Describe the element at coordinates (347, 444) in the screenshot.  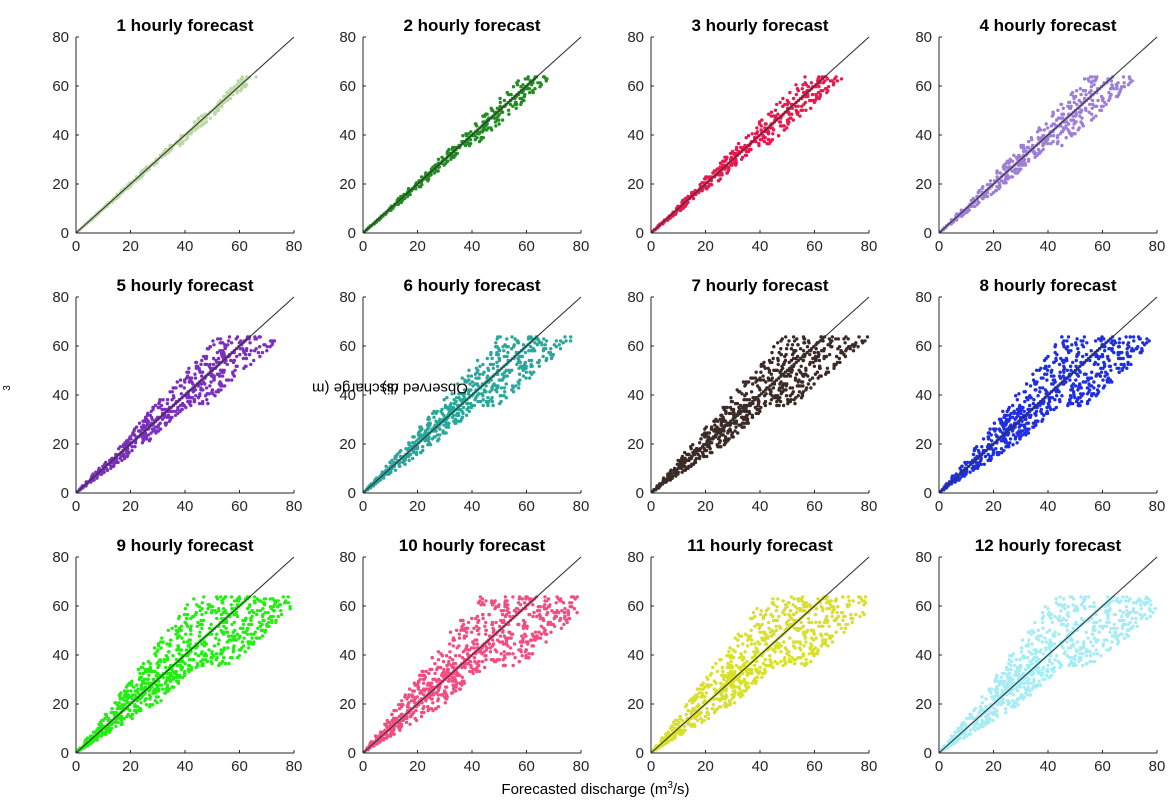
I see `y-tick-label: 20` at that location.